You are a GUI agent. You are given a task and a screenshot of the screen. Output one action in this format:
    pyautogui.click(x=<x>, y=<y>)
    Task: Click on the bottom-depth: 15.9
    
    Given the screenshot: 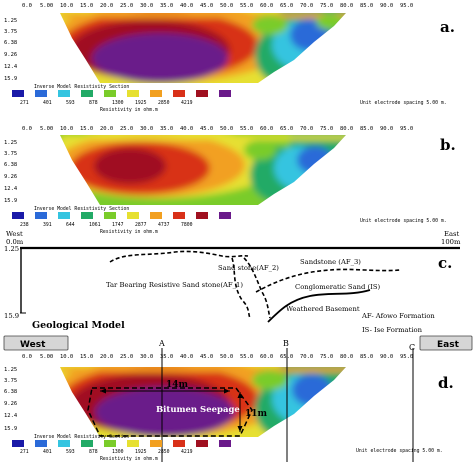 What is the action you would take?
    pyautogui.click(x=11, y=316)
    